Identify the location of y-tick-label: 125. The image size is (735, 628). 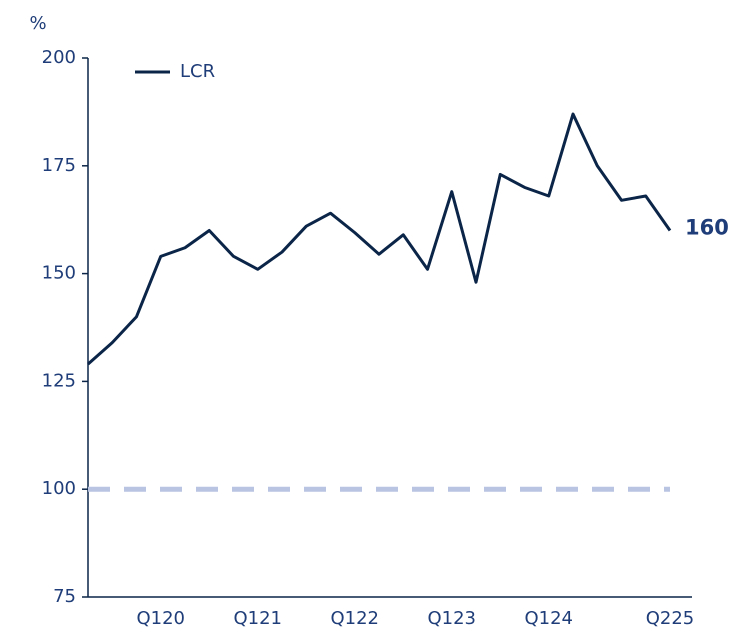
(59, 380).